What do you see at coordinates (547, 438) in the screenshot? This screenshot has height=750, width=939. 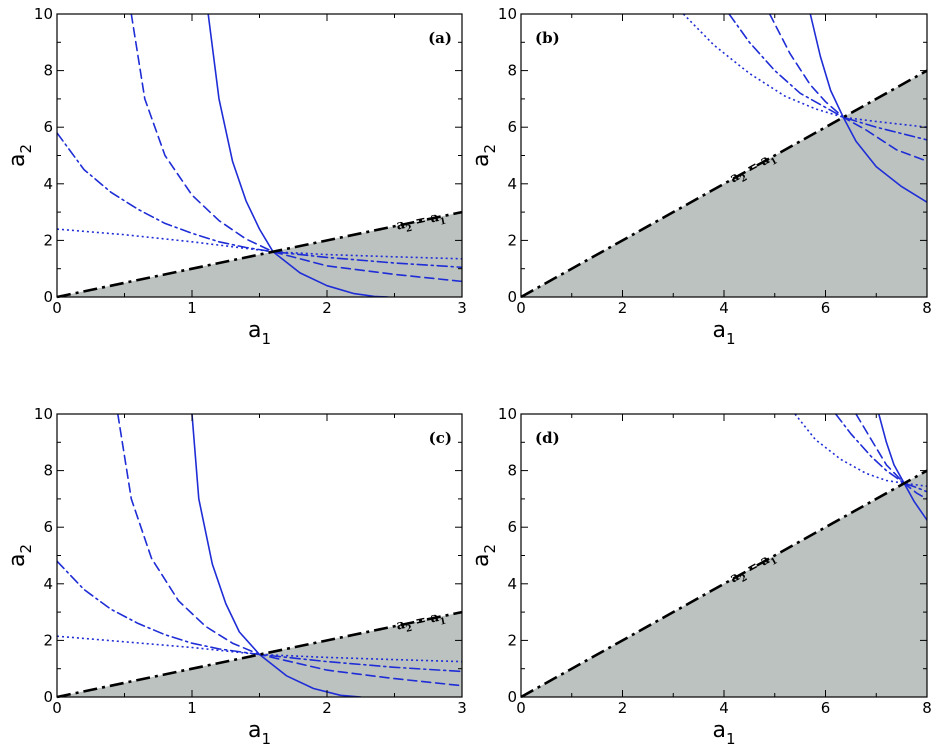 I see `panel-label: (d)` at bounding box center [547, 438].